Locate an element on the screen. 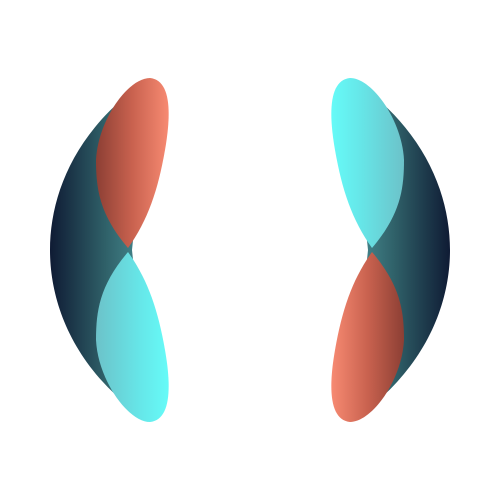 The width and height of the screenshot is (500, 500). right-ribbon-coral-petal is located at coordinates (367, 337).